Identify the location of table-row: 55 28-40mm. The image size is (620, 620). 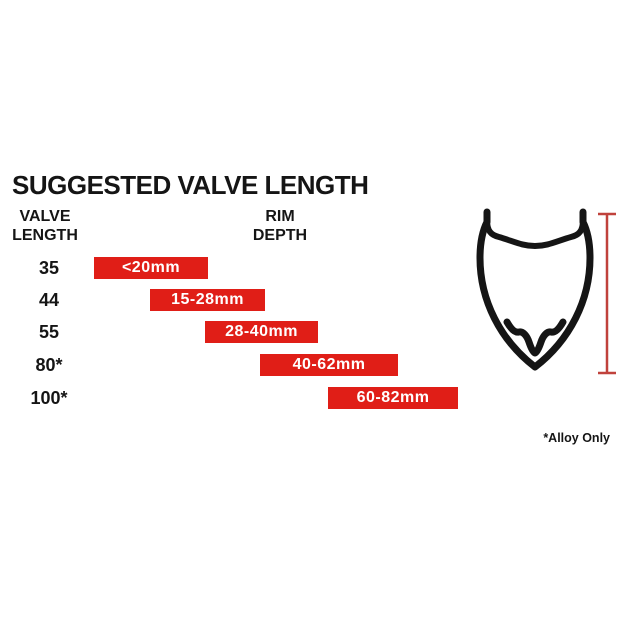
(310, 332).